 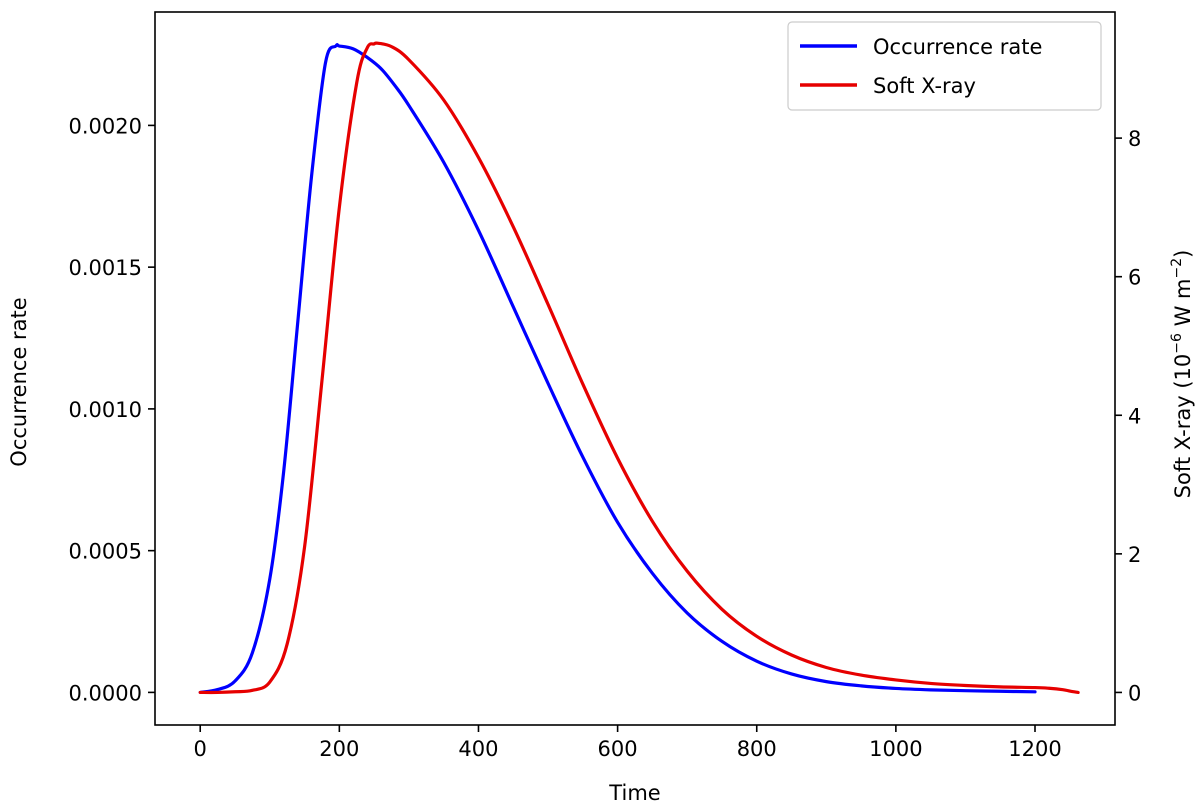 I want to click on y-right-title-exp1: −6, so click(x=1177, y=343).